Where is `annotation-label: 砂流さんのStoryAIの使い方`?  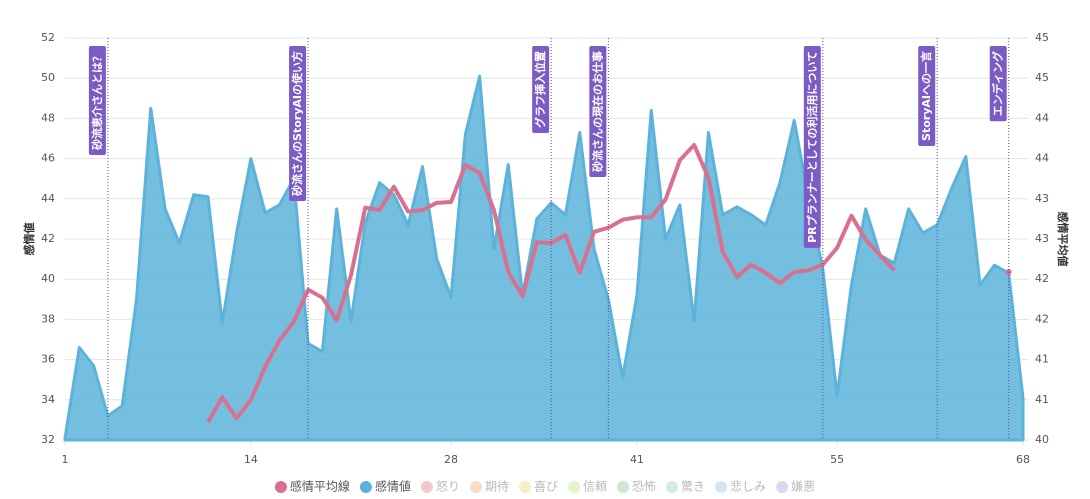
annotation-label: 砂流さんのStoryAIの使い方 is located at coordinates (298, 123).